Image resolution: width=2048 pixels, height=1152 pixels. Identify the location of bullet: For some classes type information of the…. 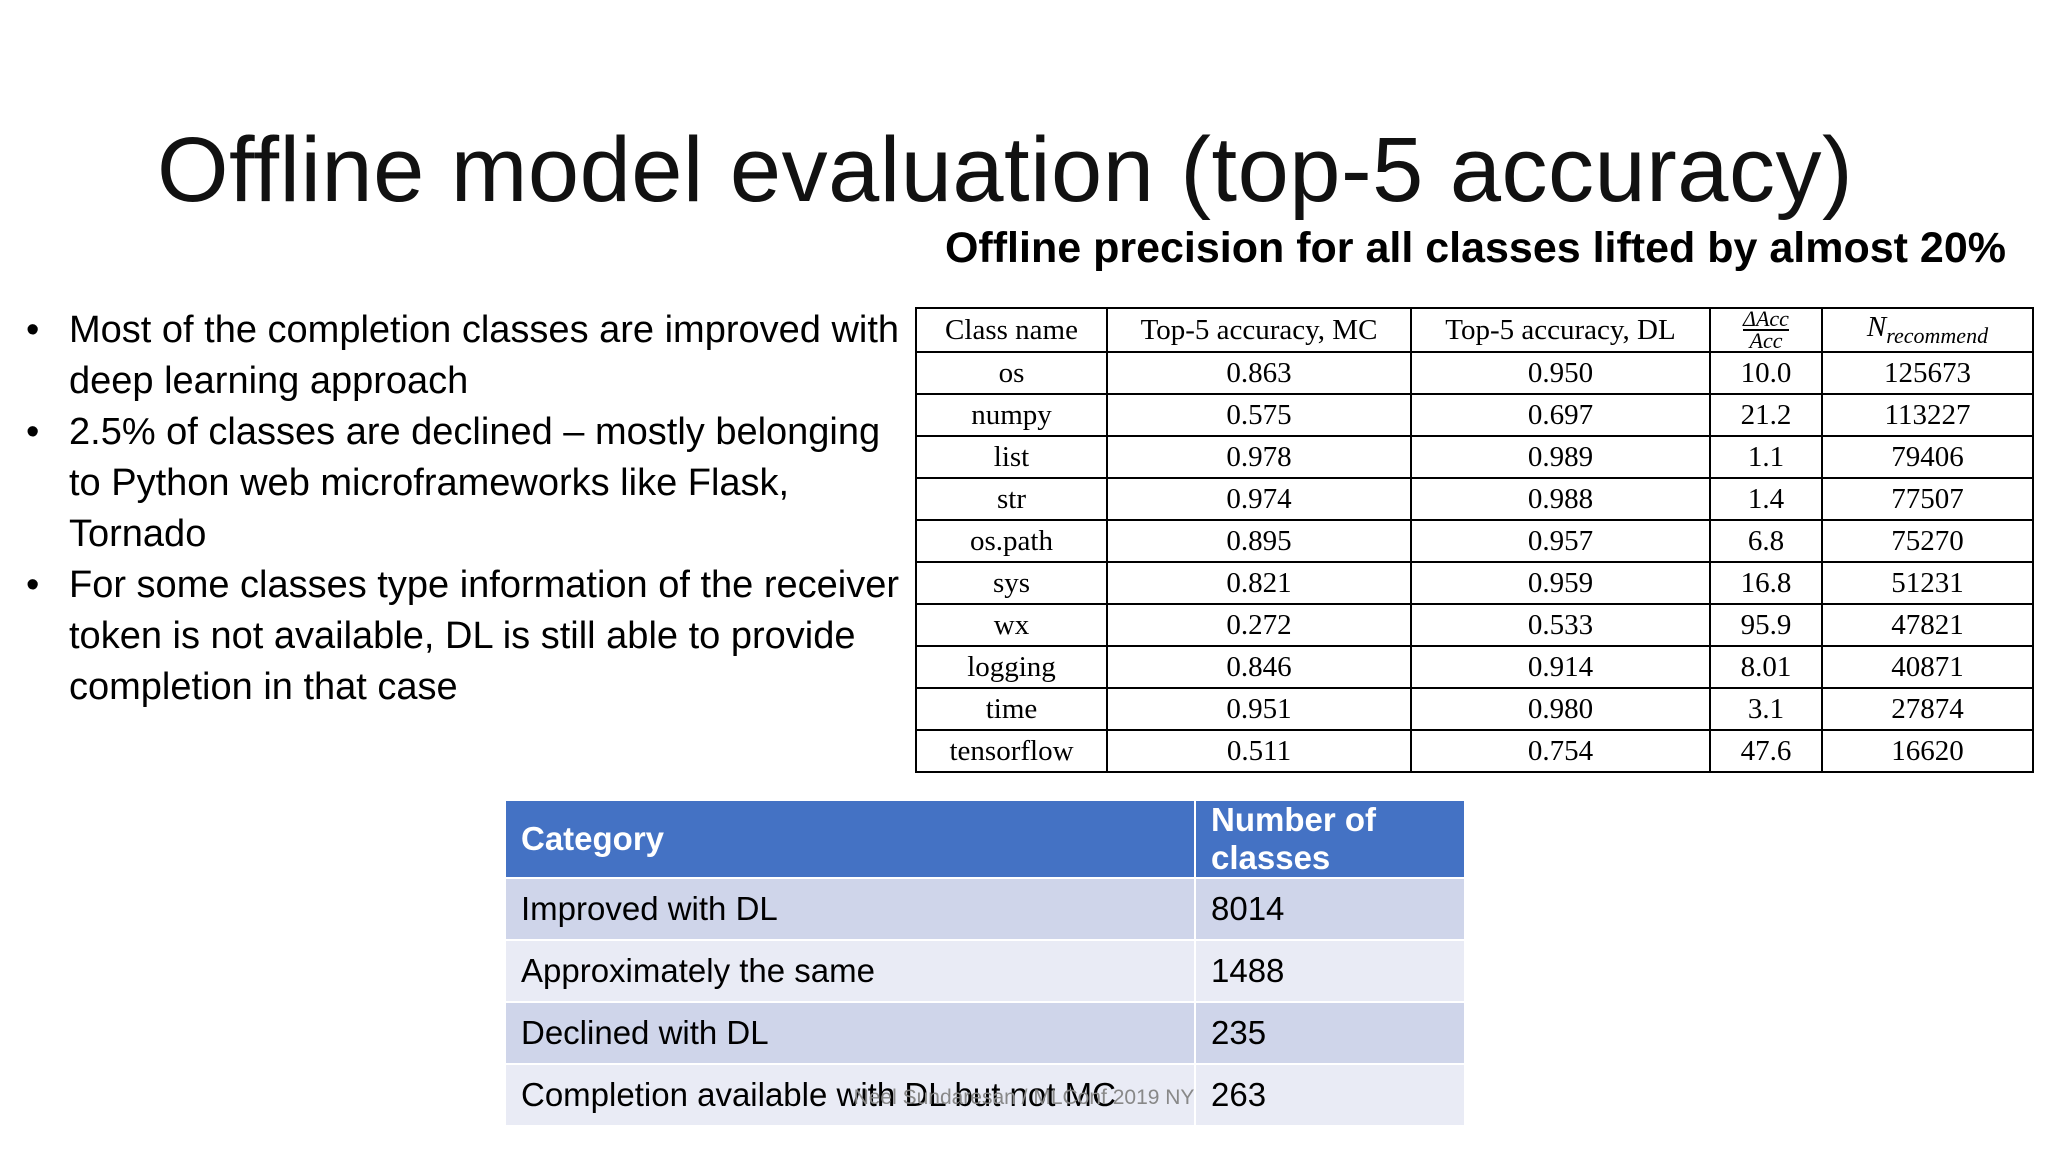
(466, 636).